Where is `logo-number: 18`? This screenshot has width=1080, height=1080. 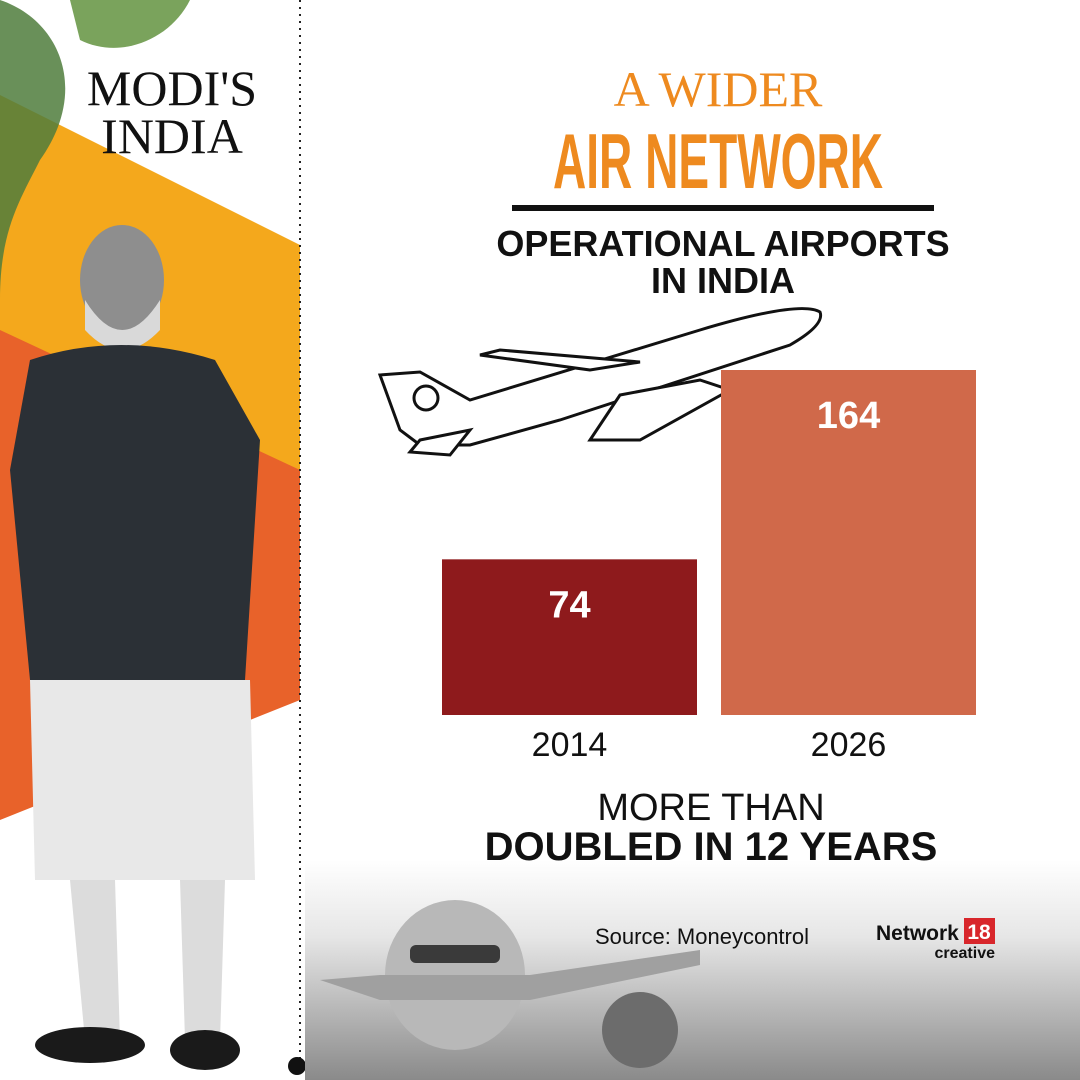 logo-number: 18 is located at coordinates (979, 932).